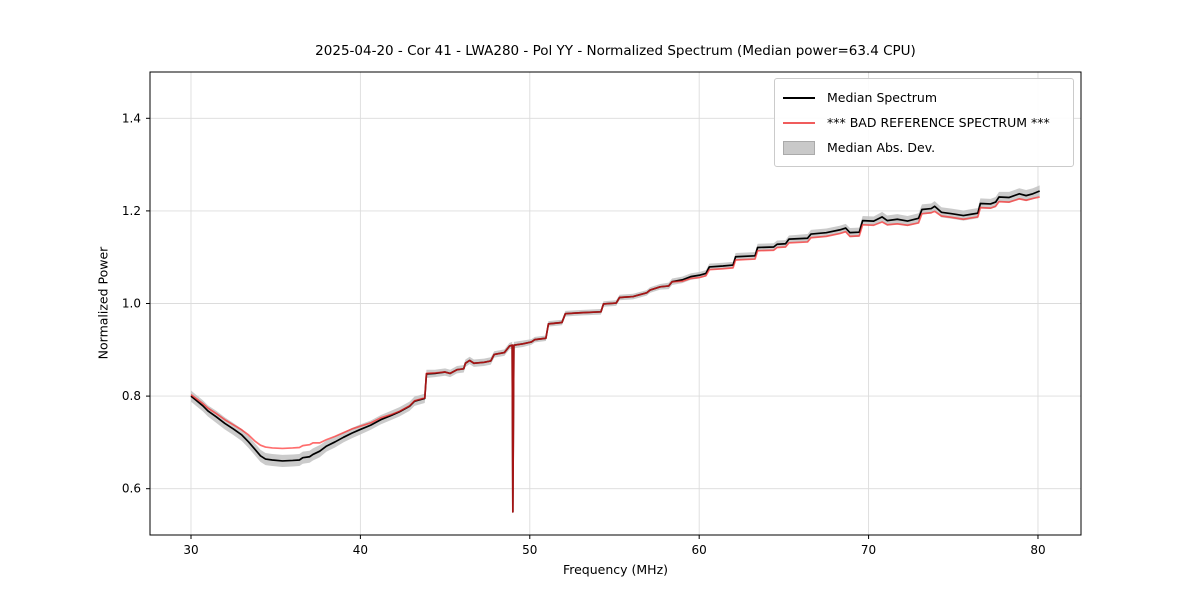  What do you see at coordinates (699, 550) in the screenshot?
I see `x-tick-label: 60` at bounding box center [699, 550].